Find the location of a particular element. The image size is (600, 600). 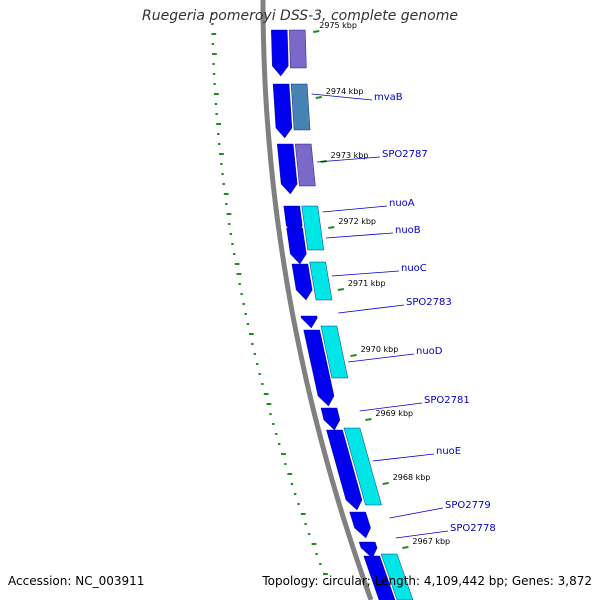

tick-label: 2967 kbp is located at coordinates (431, 541).